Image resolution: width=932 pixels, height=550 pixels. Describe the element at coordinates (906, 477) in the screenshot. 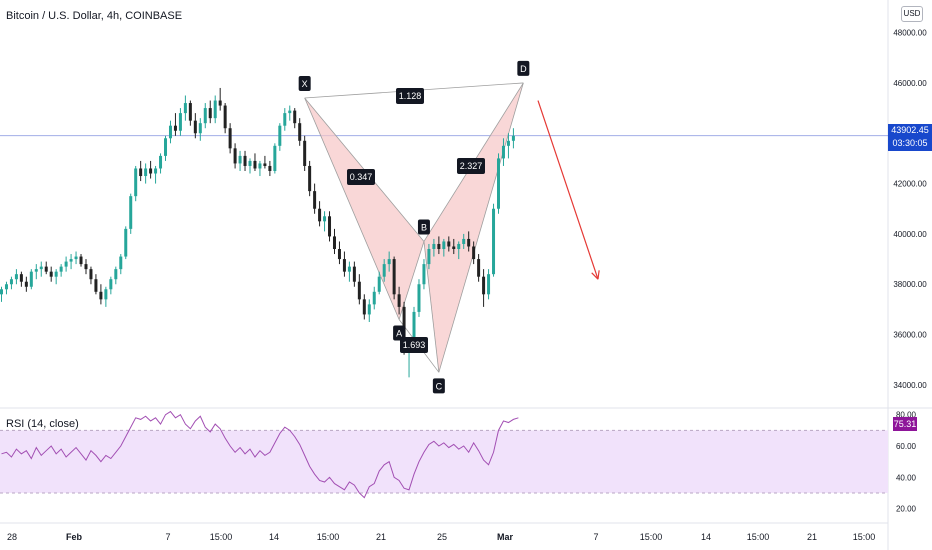

I see `rsi-tick-2: 40.00` at that location.